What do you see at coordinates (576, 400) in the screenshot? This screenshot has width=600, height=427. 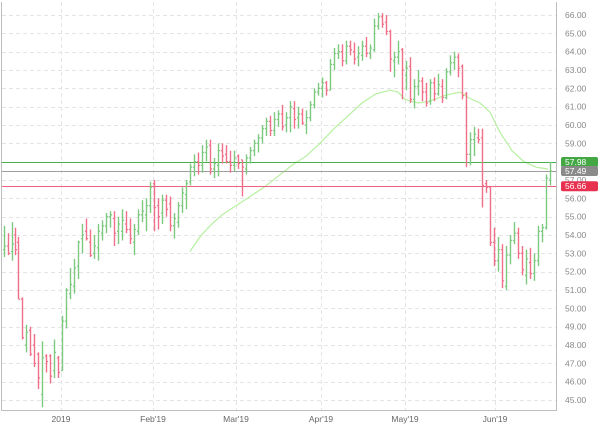 I see `y-tick-label: 45.00` at bounding box center [576, 400].